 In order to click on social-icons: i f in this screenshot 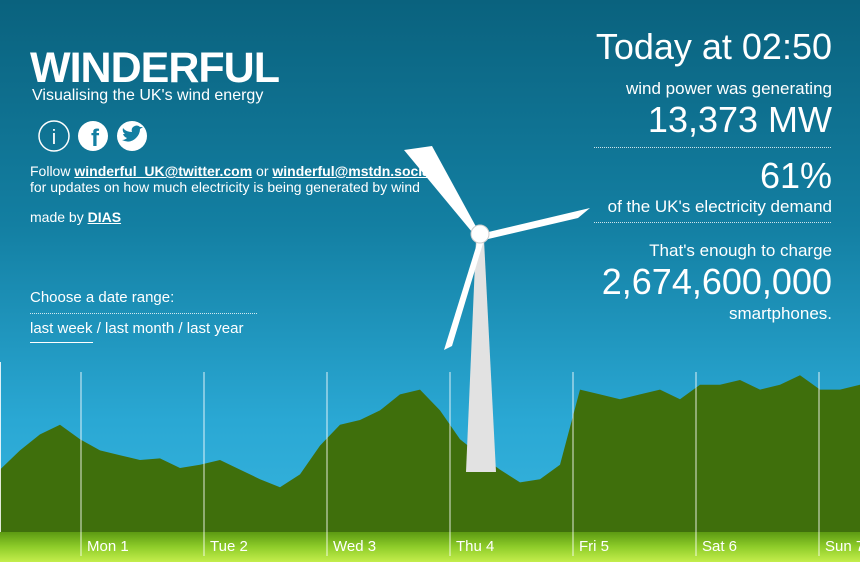, I will do `click(92, 136)`.